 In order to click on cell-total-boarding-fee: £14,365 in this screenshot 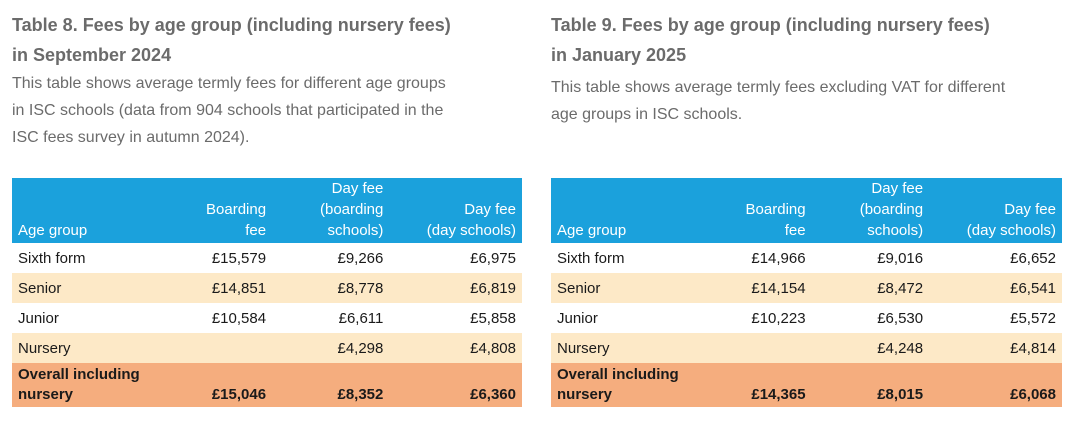, I will do `click(778, 394)`.